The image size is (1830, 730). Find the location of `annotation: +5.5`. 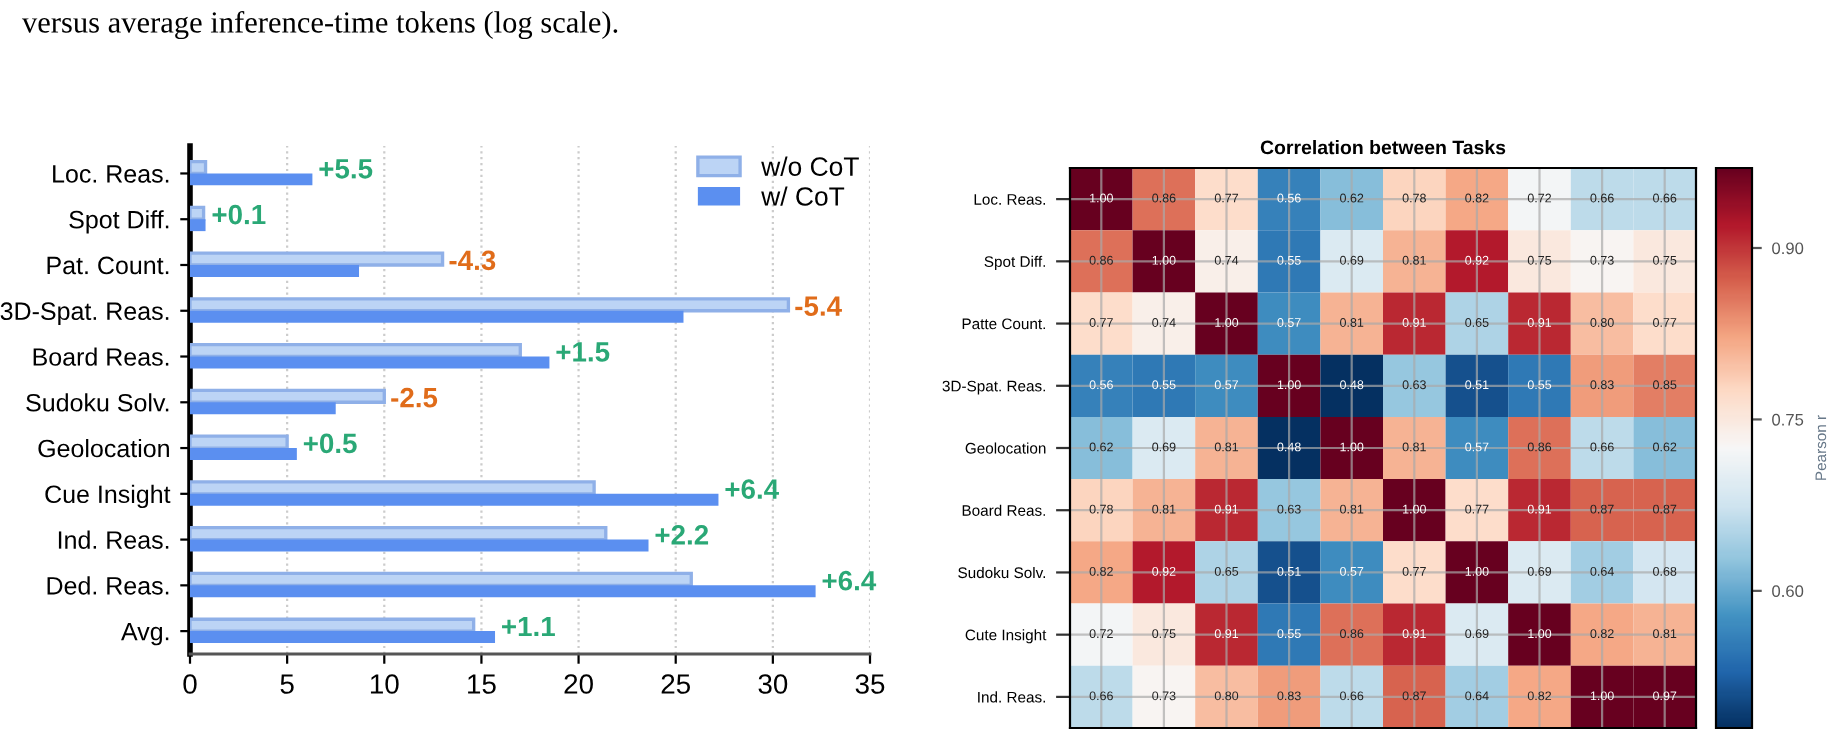

annotation: +5.5 is located at coordinates (346, 169).